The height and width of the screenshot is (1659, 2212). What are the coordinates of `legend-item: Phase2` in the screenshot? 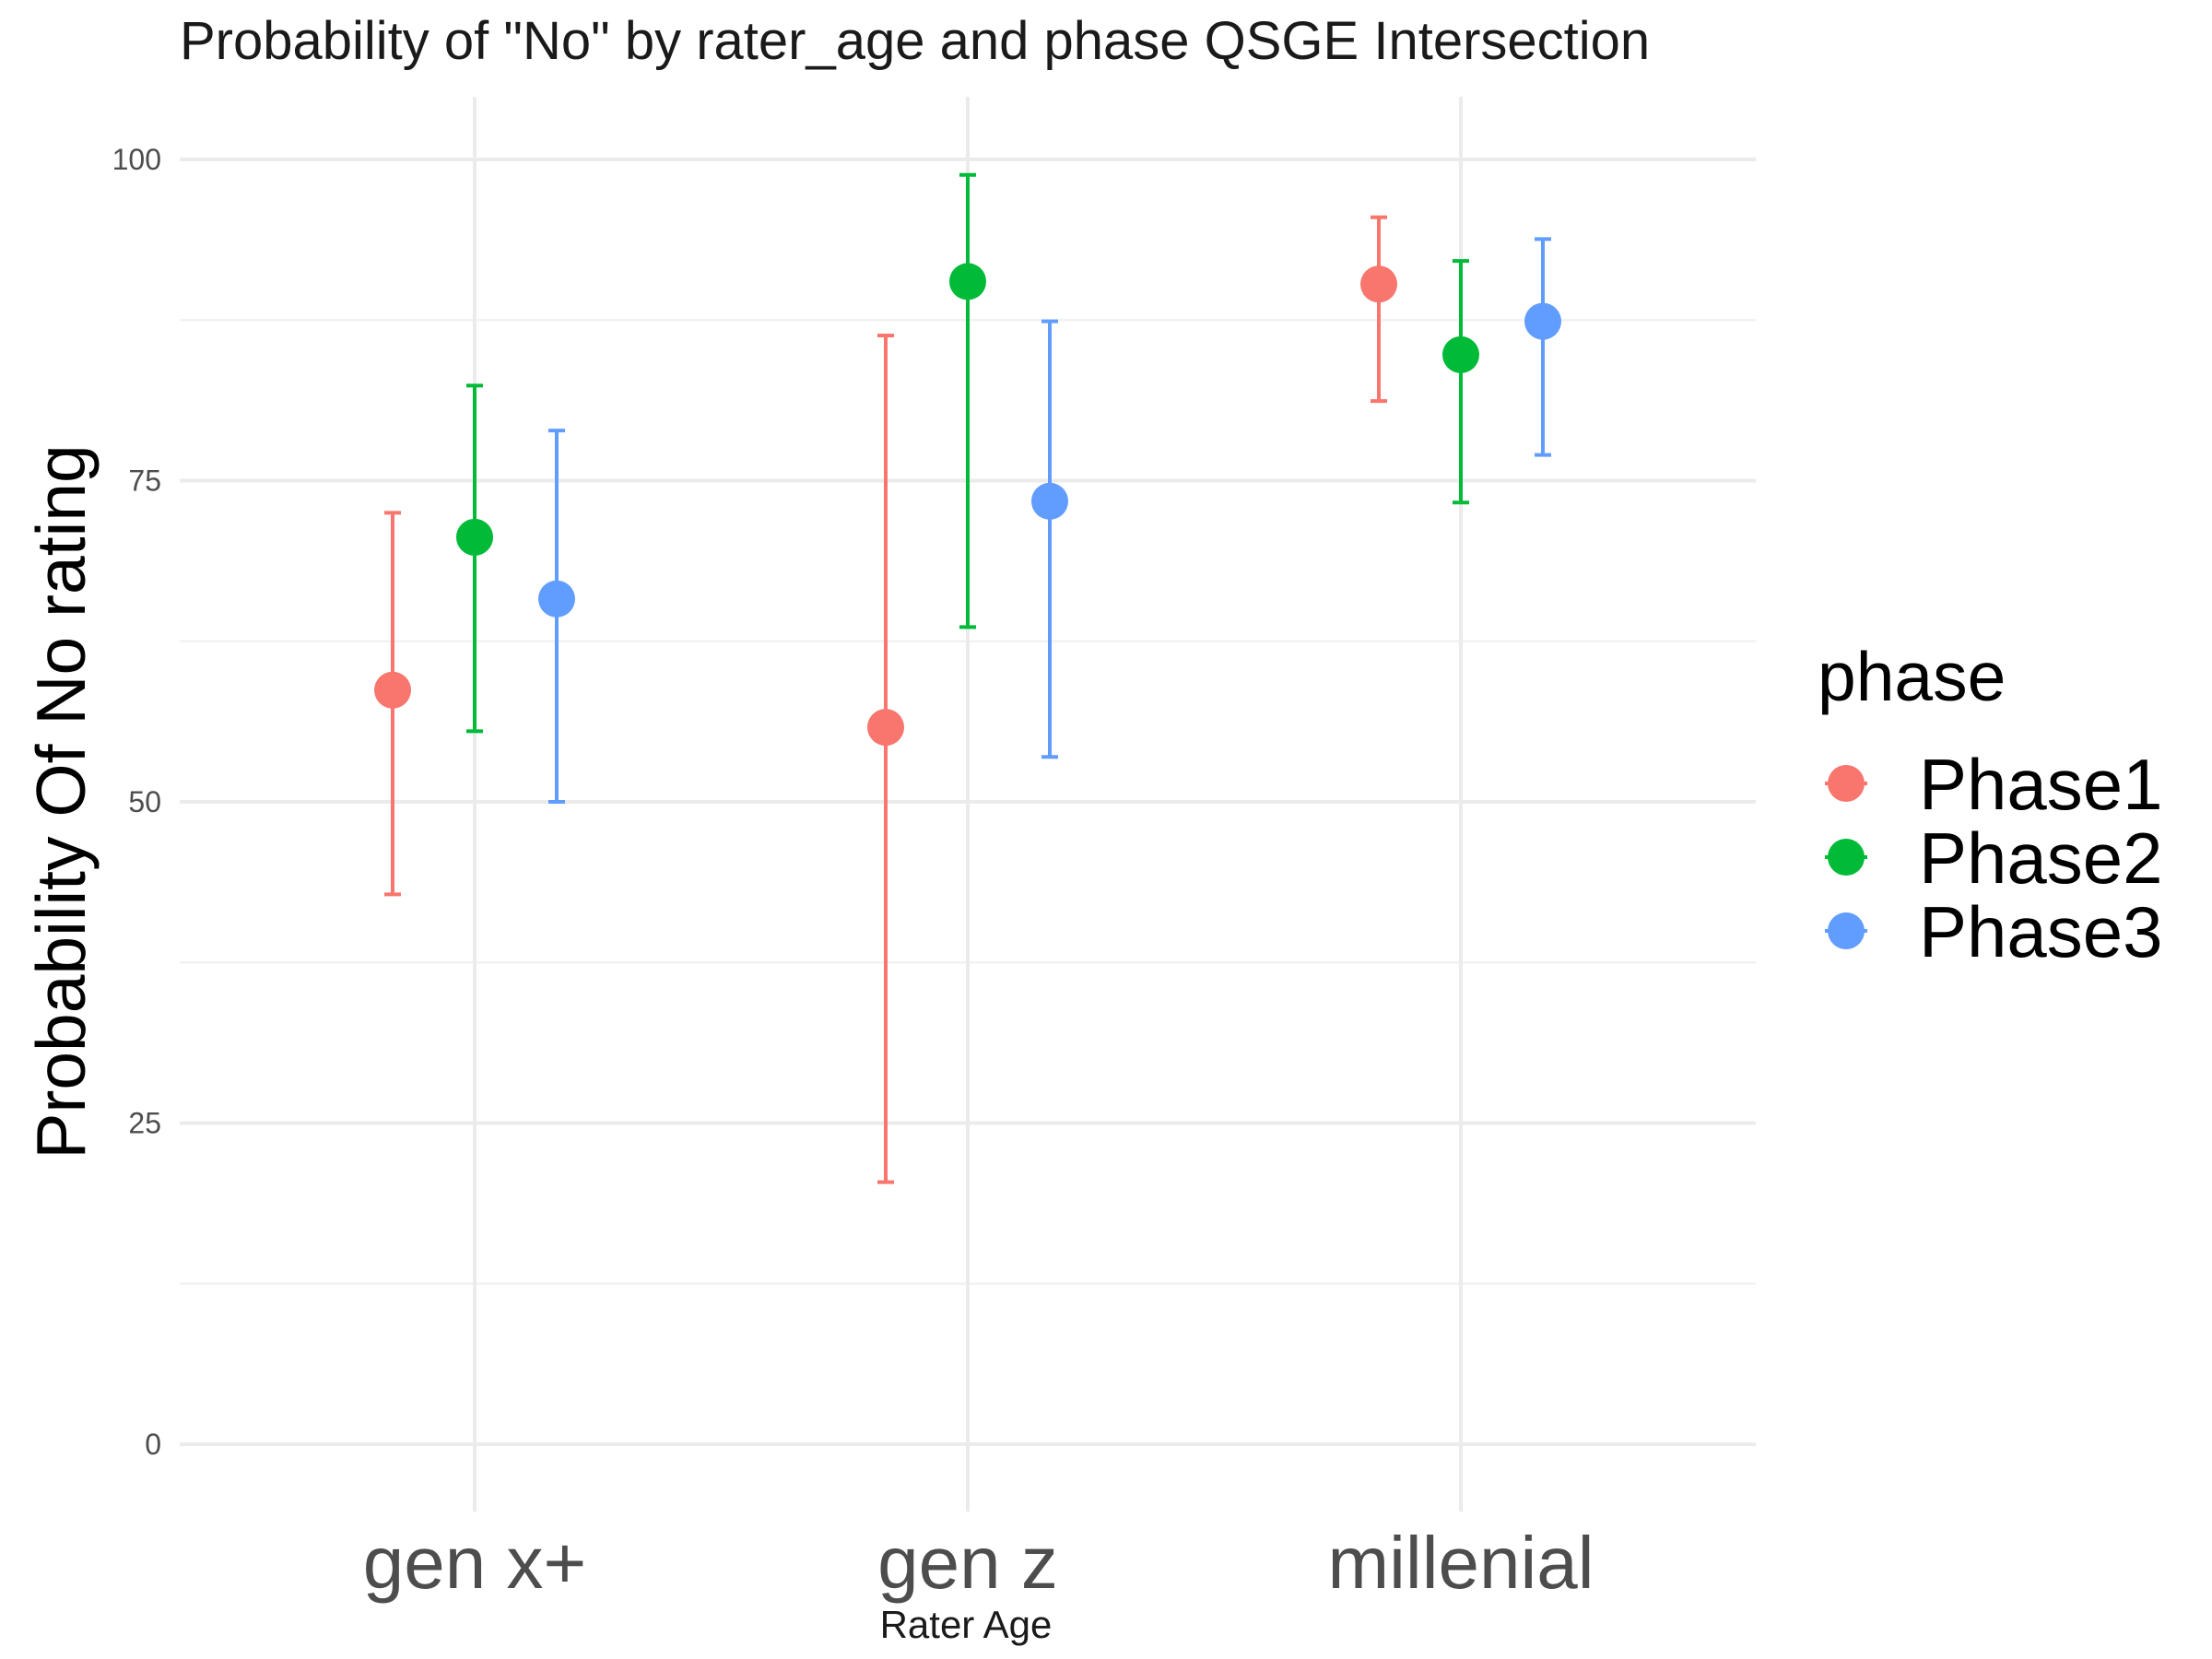 It's located at (1994, 858).